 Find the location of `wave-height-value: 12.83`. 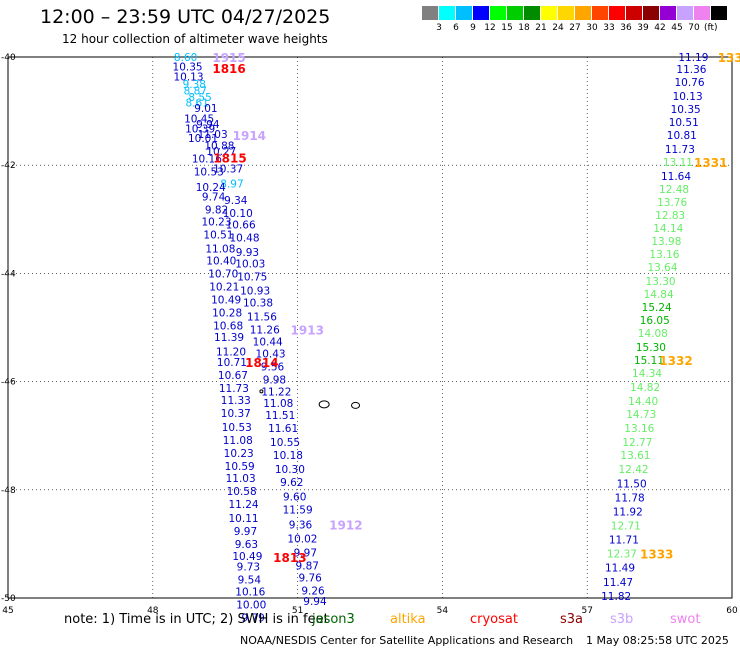

wave-height-value: 12.83 is located at coordinates (670, 216).